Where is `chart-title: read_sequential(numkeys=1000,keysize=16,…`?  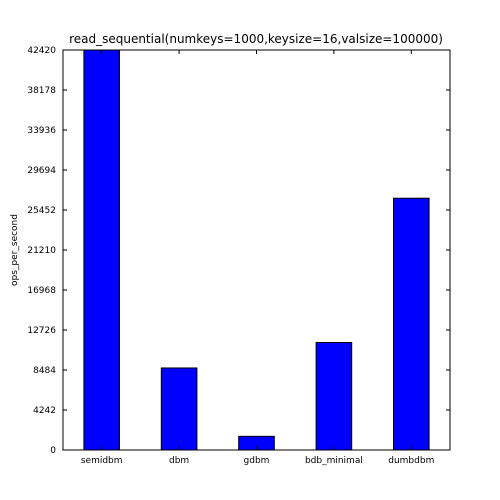 chart-title: read_sequential(numkeys=1000,keysize=16,… is located at coordinates (256, 39).